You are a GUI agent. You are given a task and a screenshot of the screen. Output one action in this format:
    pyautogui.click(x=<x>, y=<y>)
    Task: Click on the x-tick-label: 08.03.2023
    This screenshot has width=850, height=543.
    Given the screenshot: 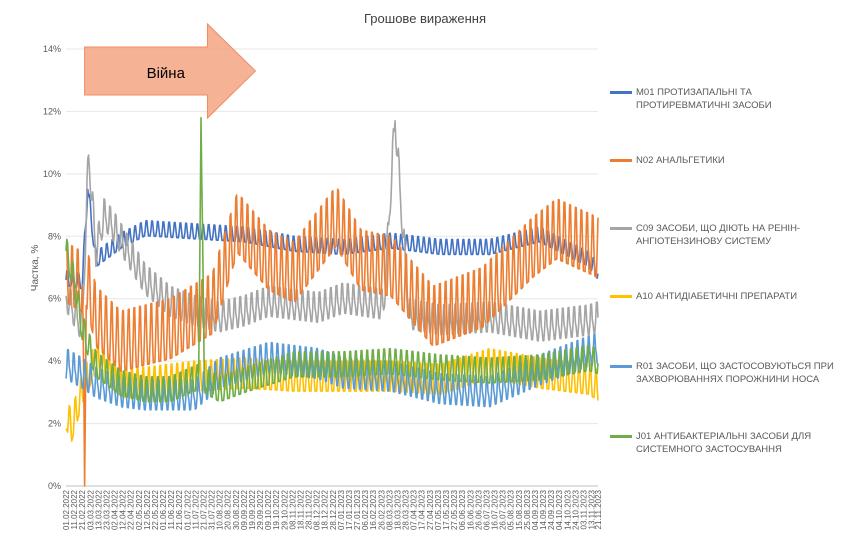 What is the action you would take?
    pyautogui.click(x=389, y=509)
    